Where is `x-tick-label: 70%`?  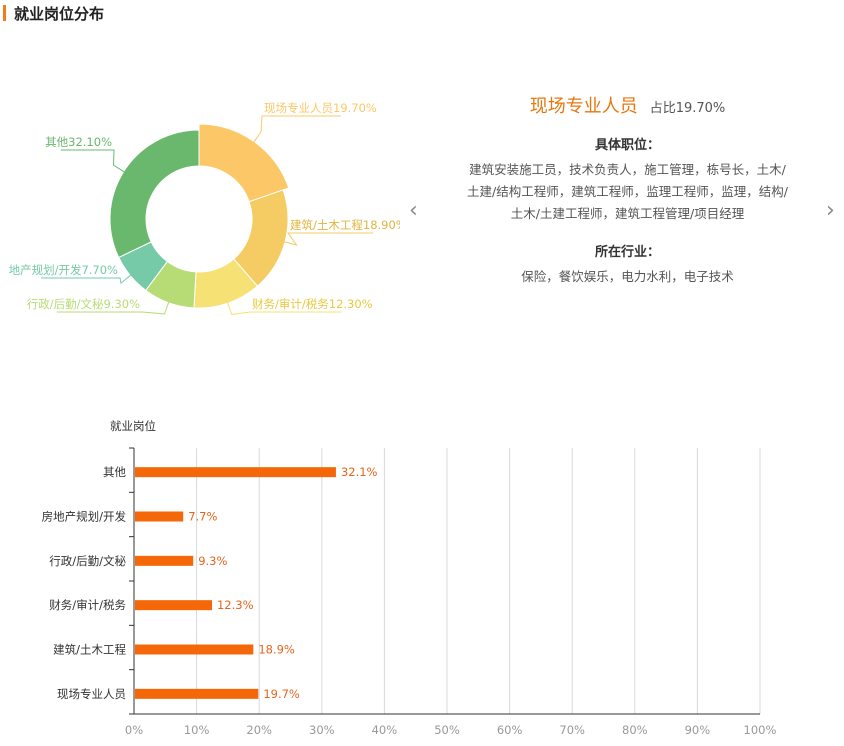 x-tick-label: 70% is located at coordinates (572, 730).